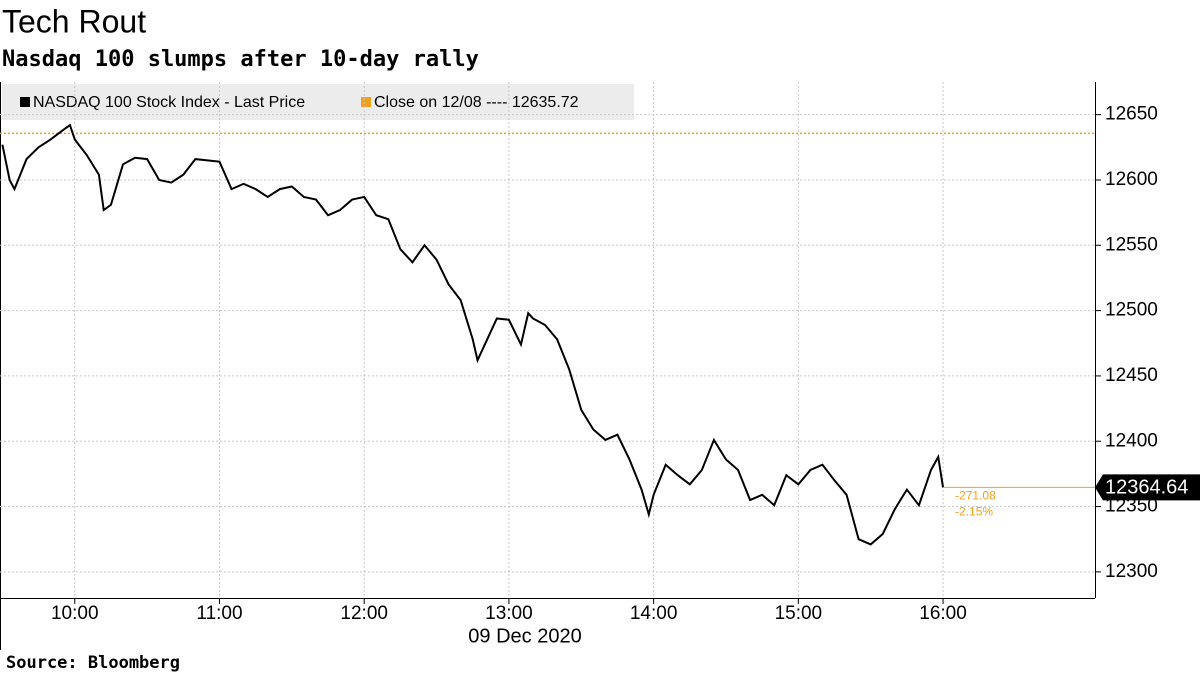 This screenshot has height=675, width=1200. I want to click on last-value-label: 12364.64, so click(1146, 488).